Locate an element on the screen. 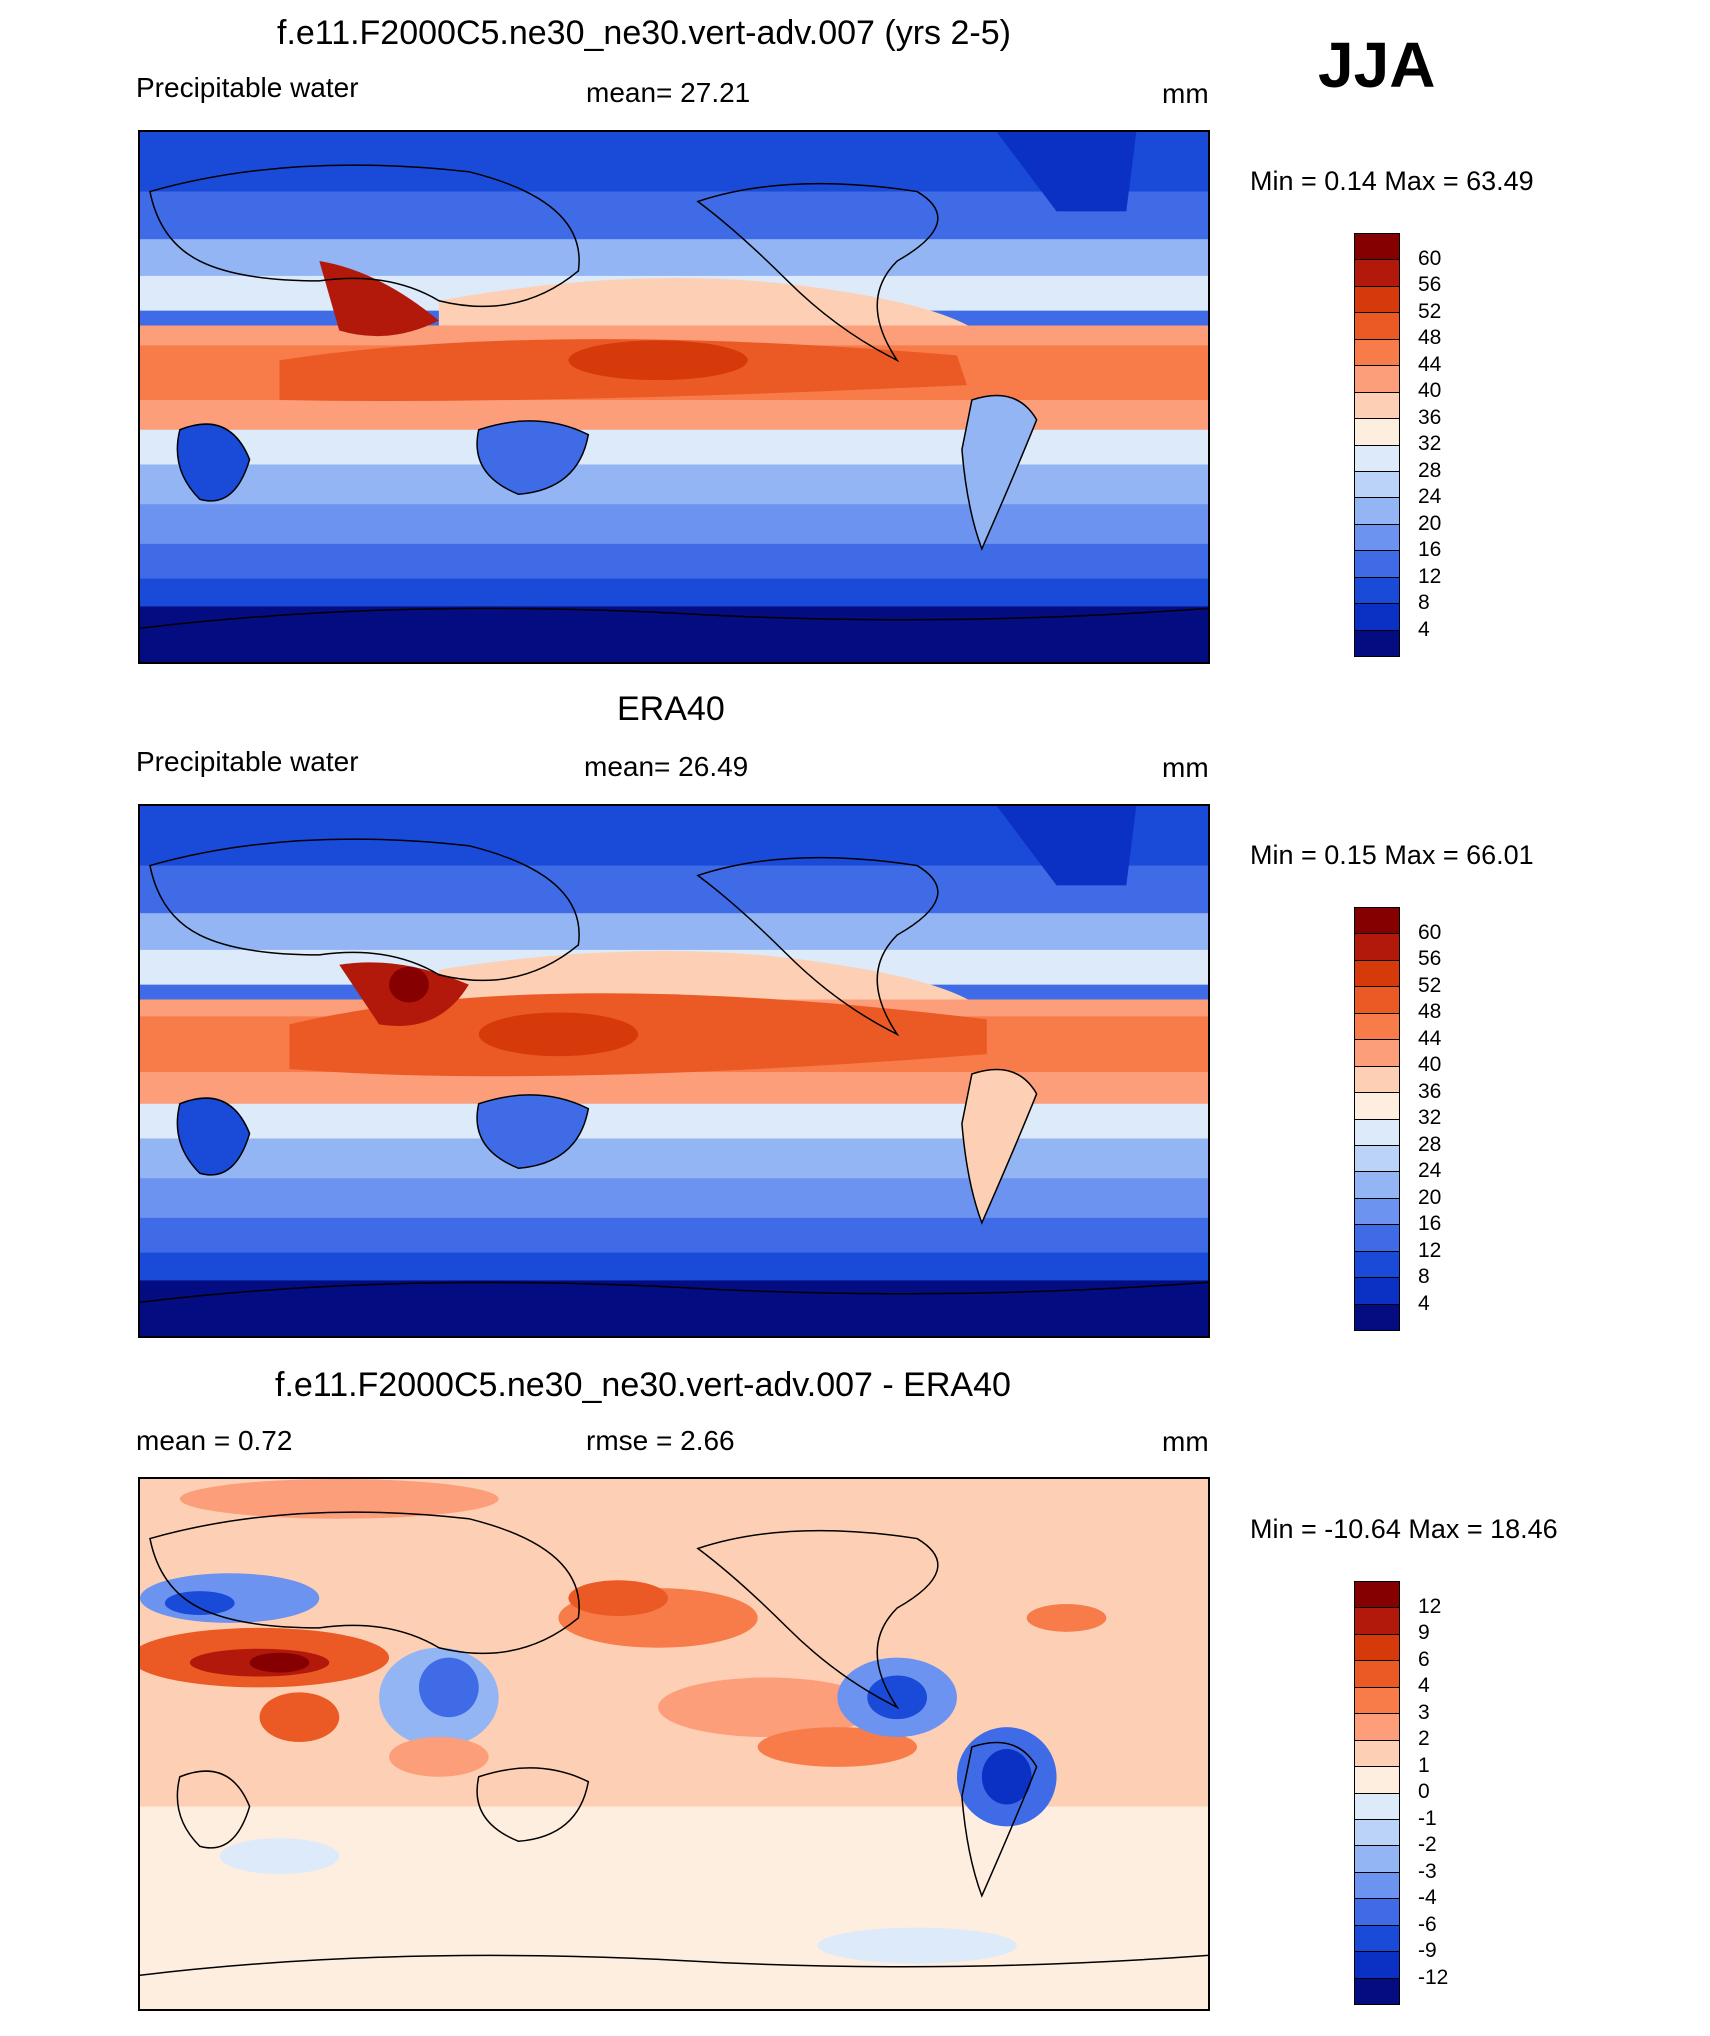 The height and width of the screenshot is (2036, 1710). colorbar-tick-label: -12 is located at coordinates (1433, 1977).